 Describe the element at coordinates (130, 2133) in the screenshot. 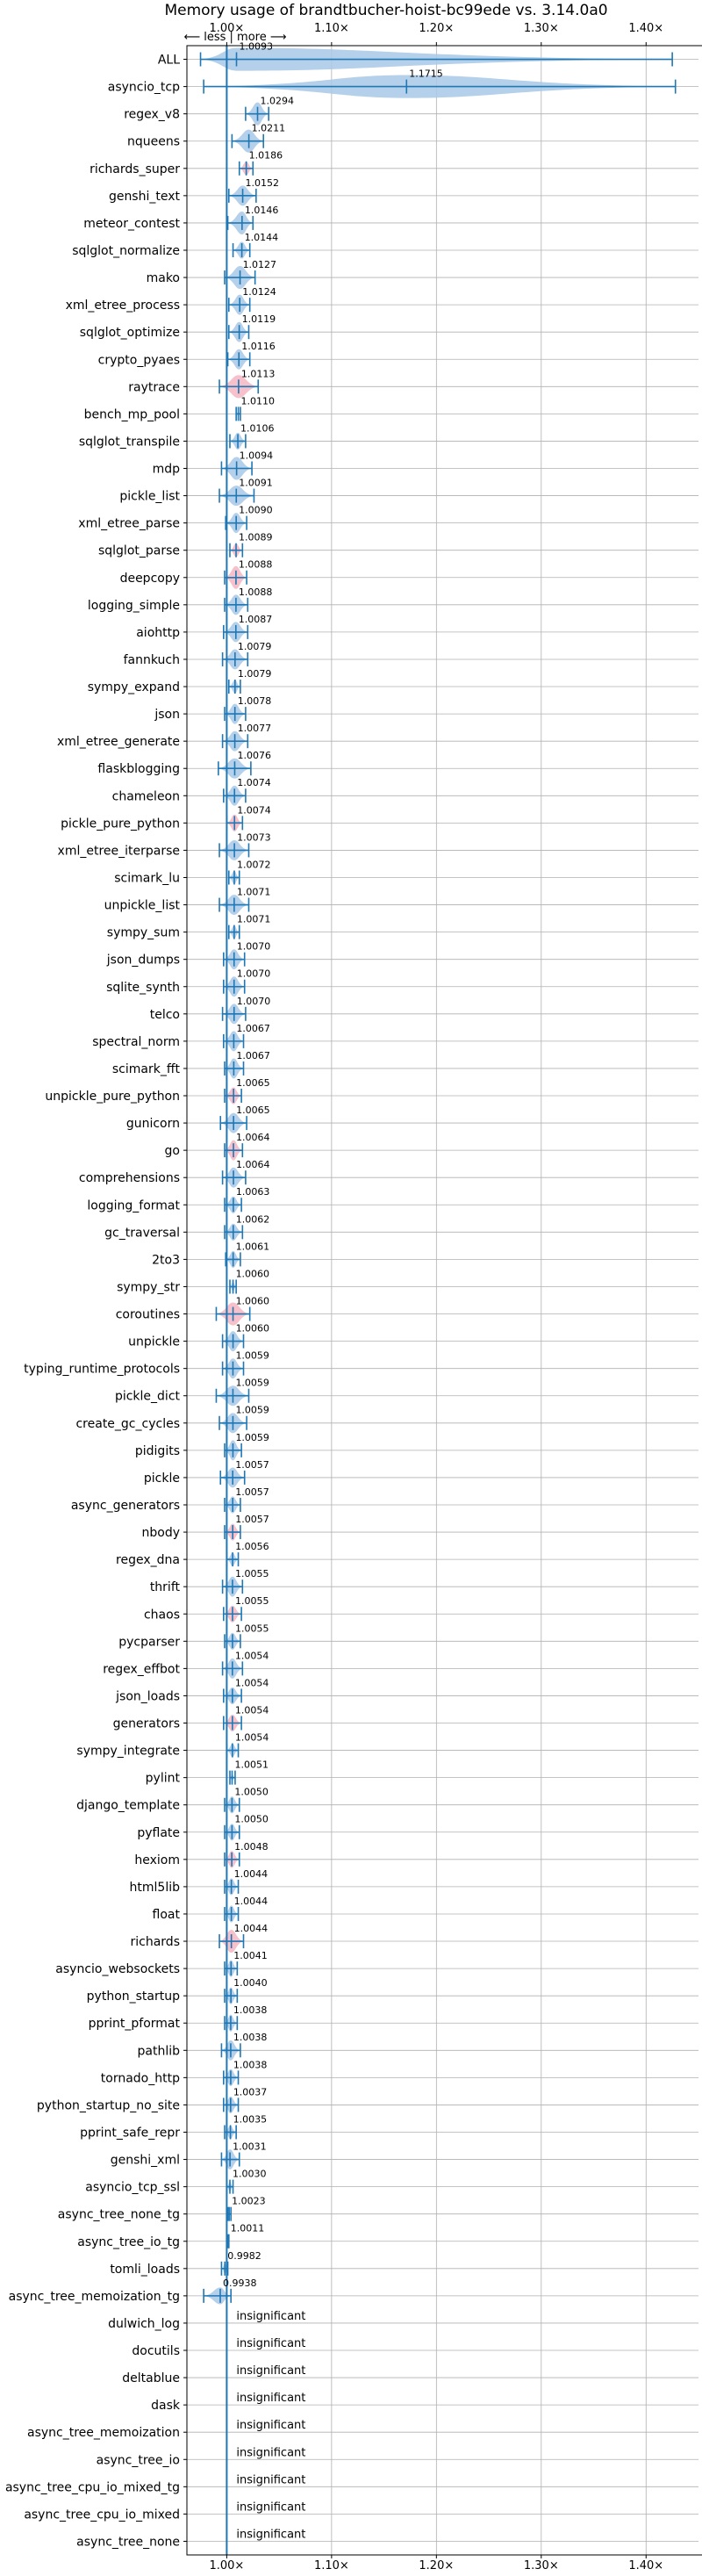

I see `y-tick-label: pprint_safe_repr` at that location.